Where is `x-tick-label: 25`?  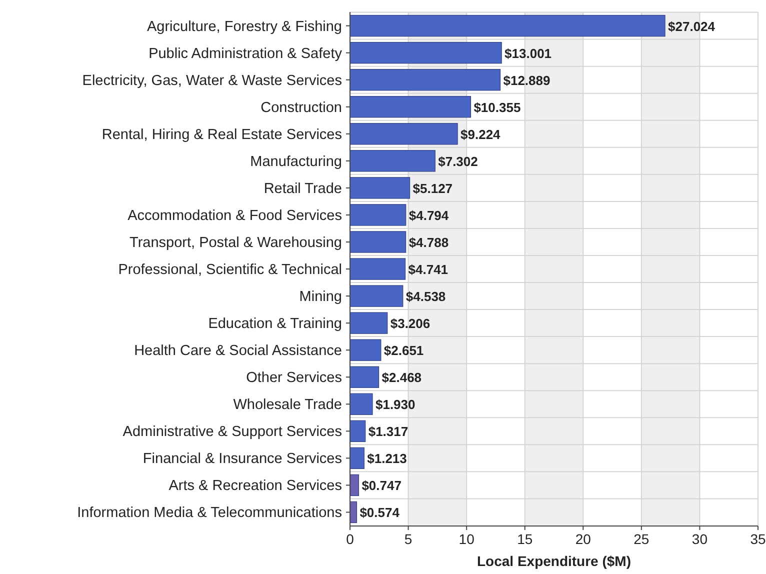
x-tick-label: 25 is located at coordinates (642, 539).